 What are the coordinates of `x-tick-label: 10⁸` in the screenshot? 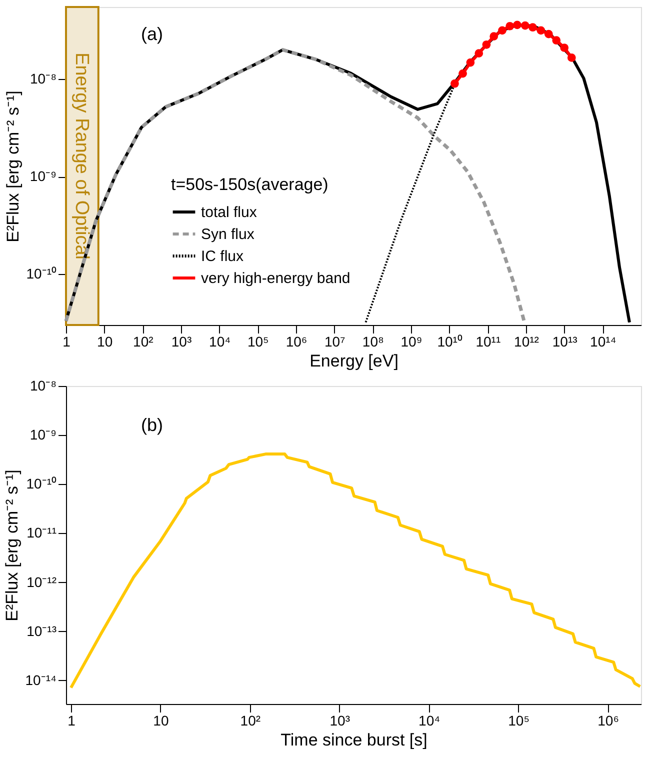 It's located at (373, 342).